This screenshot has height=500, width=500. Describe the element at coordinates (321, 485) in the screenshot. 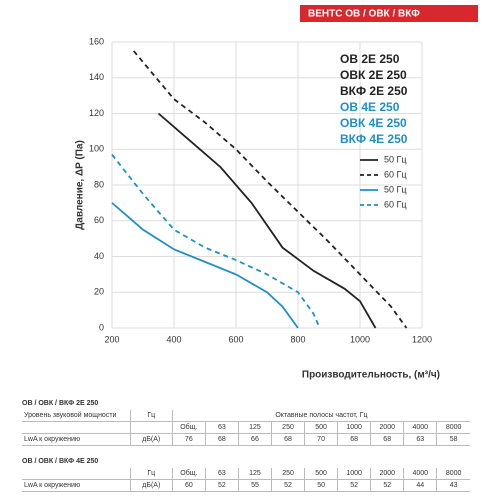

I see `table-cell: 50` at that location.